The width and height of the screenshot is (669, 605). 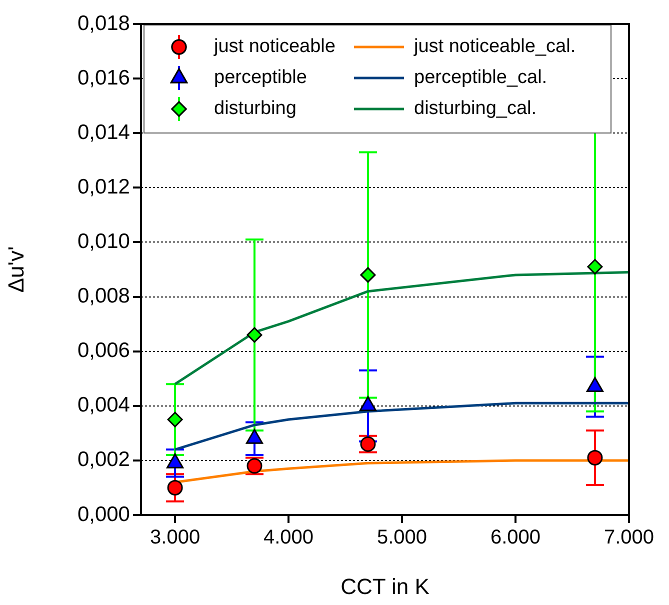 What do you see at coordinates (515, 537) in the screenshot?
I see `x-tick-label: 6.000` at bounding box center [515, 537].